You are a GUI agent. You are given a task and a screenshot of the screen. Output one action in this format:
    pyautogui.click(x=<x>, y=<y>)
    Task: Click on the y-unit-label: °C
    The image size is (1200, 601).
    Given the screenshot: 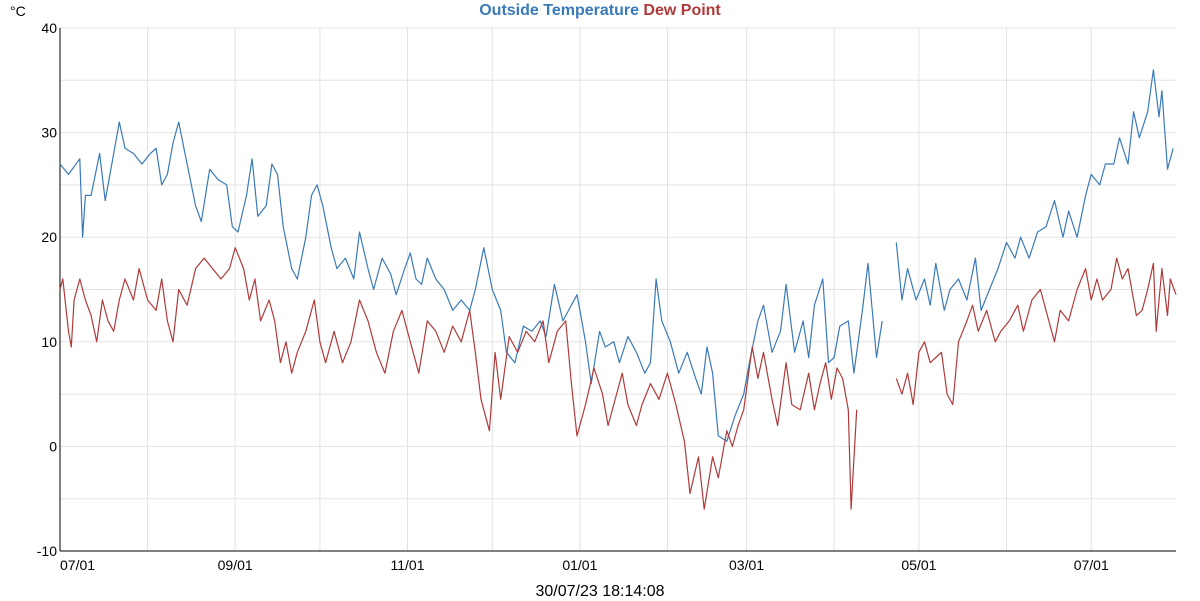 What is the action you would take?
    pyautogui.click(x=18, y=11)
    